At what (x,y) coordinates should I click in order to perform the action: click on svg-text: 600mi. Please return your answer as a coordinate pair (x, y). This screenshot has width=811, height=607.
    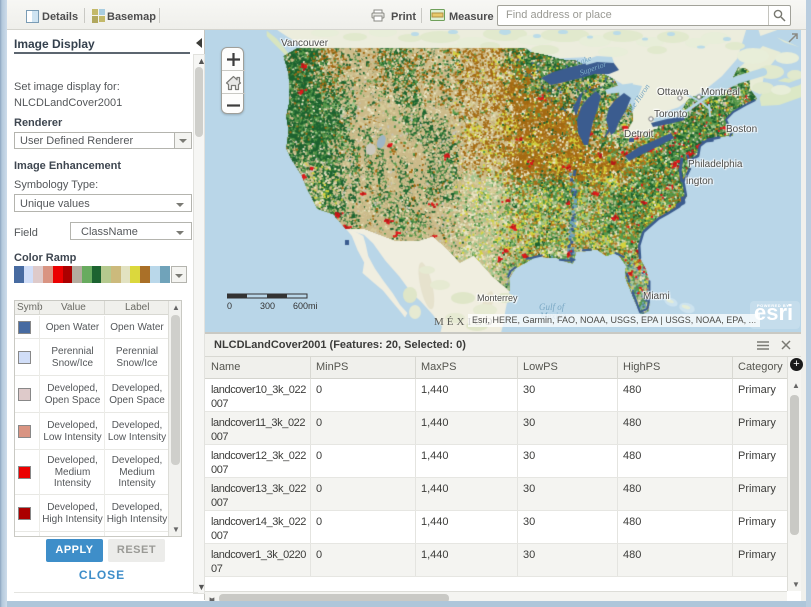
    Looking at the image, I should click on (305, 306).